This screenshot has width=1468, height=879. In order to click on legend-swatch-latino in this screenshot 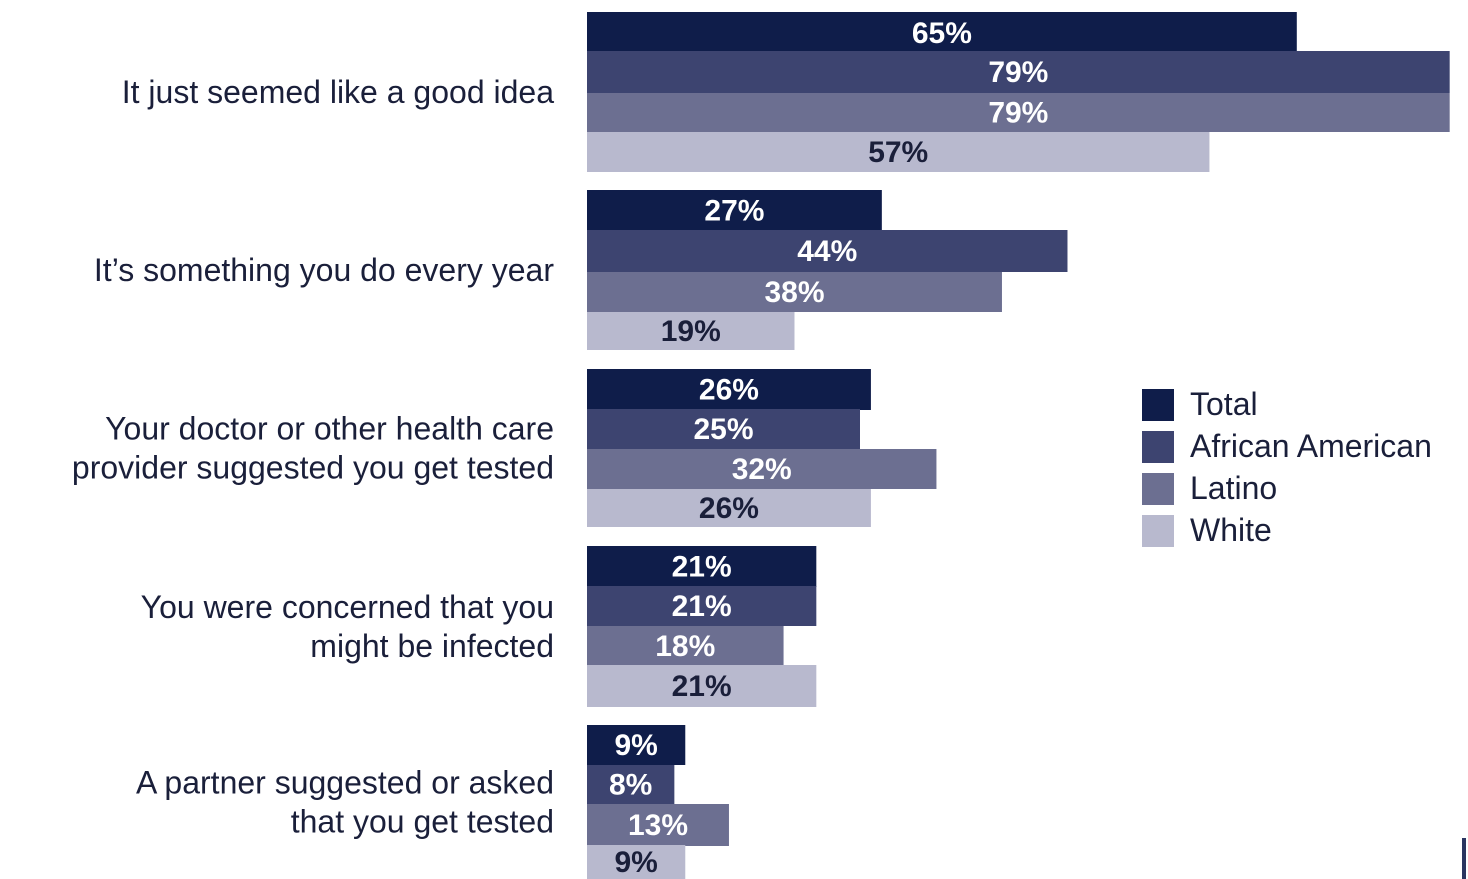, I will do `click(1158, 489)`.